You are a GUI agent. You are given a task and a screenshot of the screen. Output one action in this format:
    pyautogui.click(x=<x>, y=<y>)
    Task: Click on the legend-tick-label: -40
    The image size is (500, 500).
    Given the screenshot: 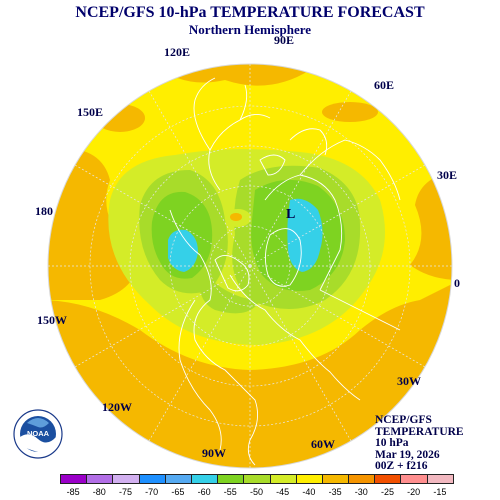 What is the action you would take?
    pyautogui.click(x=309, y=492)
    